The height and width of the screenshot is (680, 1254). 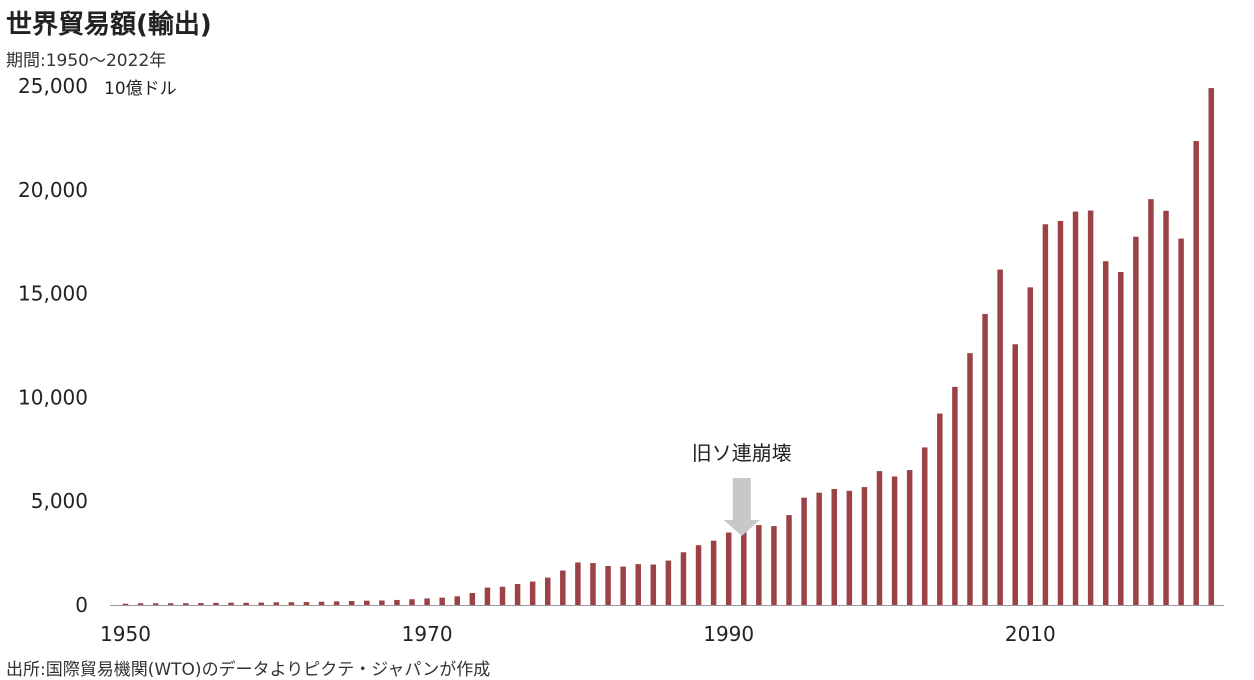 I want to click on bar-2004, so click(x=940, y=509).